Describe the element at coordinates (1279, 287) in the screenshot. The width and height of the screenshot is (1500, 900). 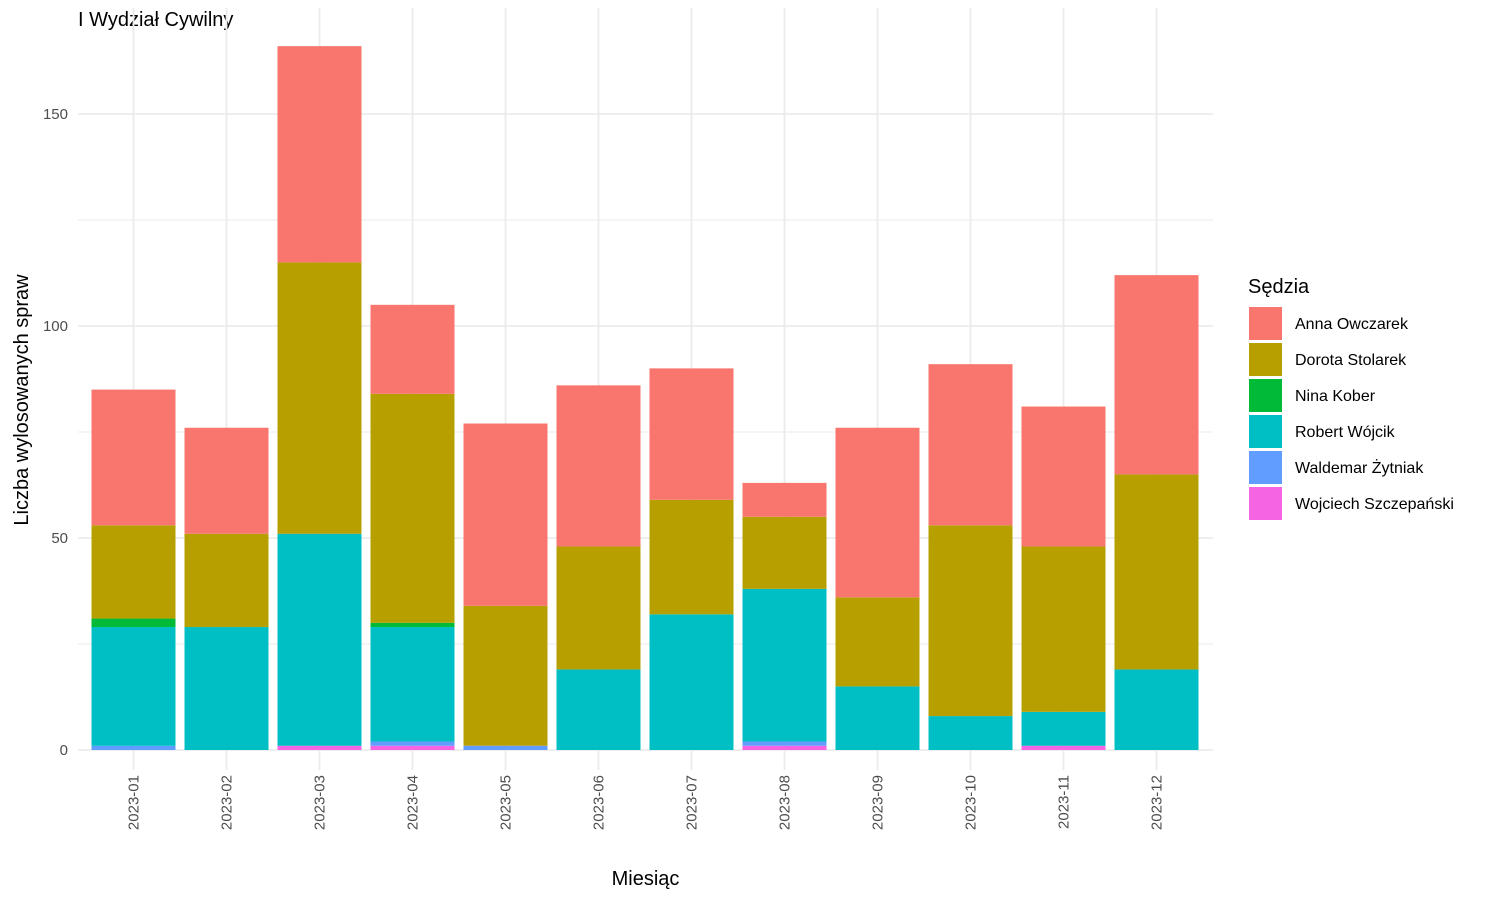
I see `legend-title: Sędzia` at that location.